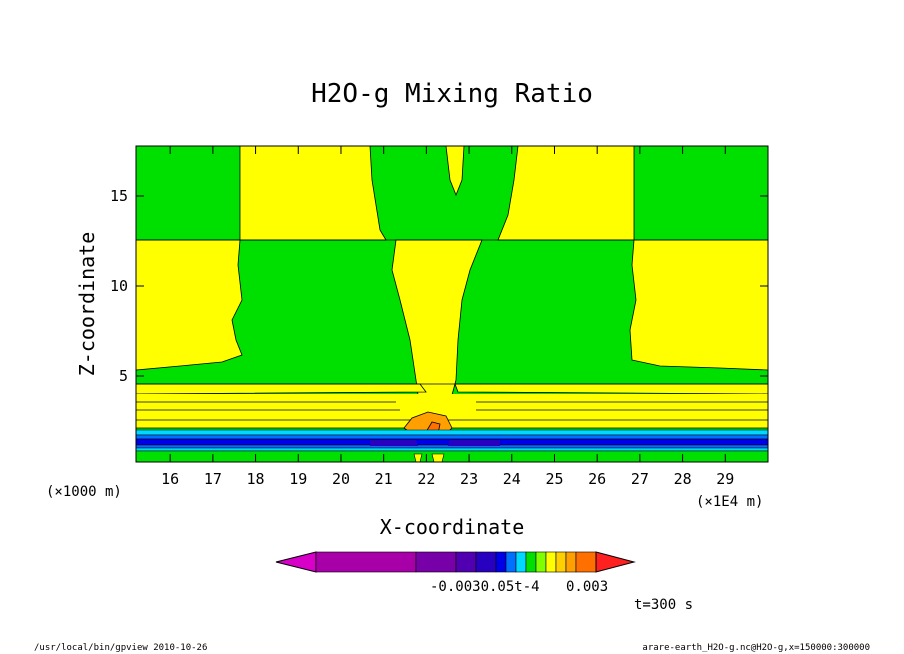 The width and height of the screenshot is (904, 654). Describe the element at coordinates (512, 479) in the screenshot. I see `x-tick-label: 24` at that location.